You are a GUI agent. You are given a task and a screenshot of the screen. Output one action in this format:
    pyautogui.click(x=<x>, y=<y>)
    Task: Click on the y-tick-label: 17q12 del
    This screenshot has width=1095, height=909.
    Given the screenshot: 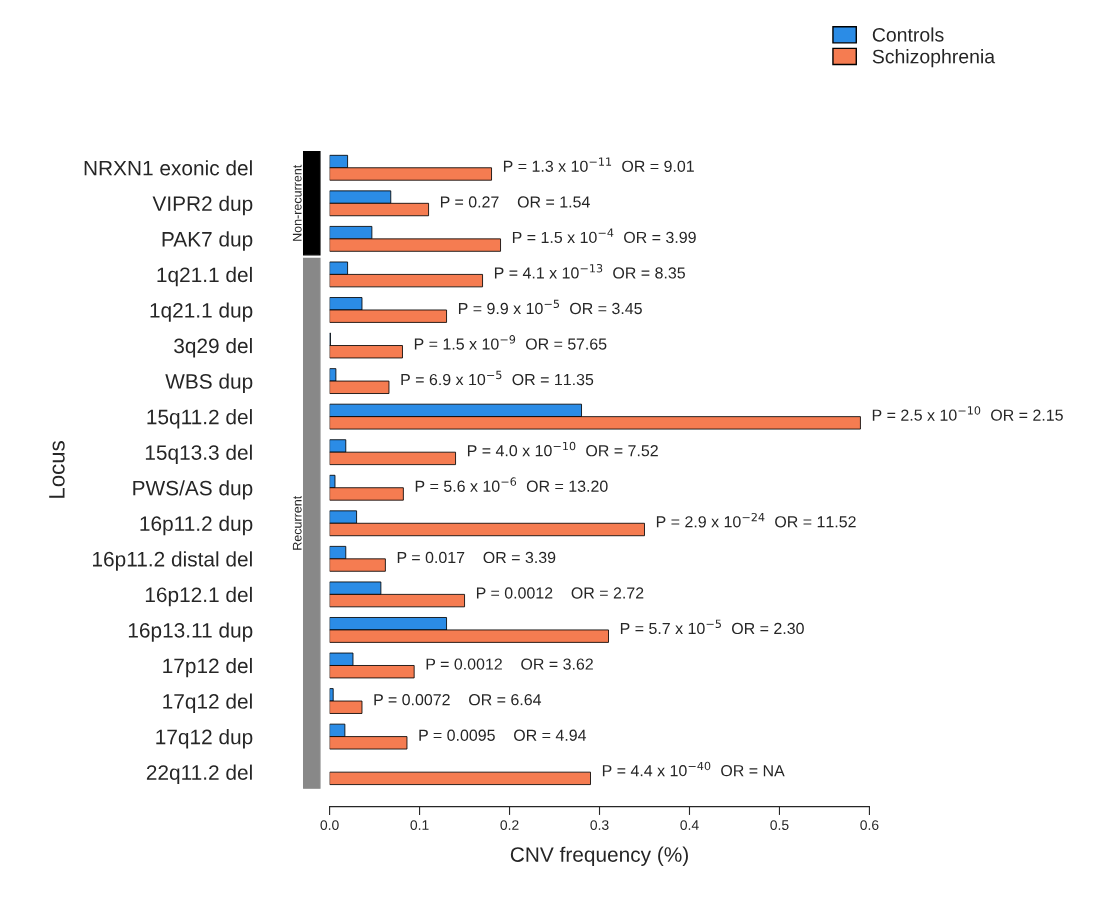 What is the action you would take?
    pyautogui.click(x=207, y=703)
    